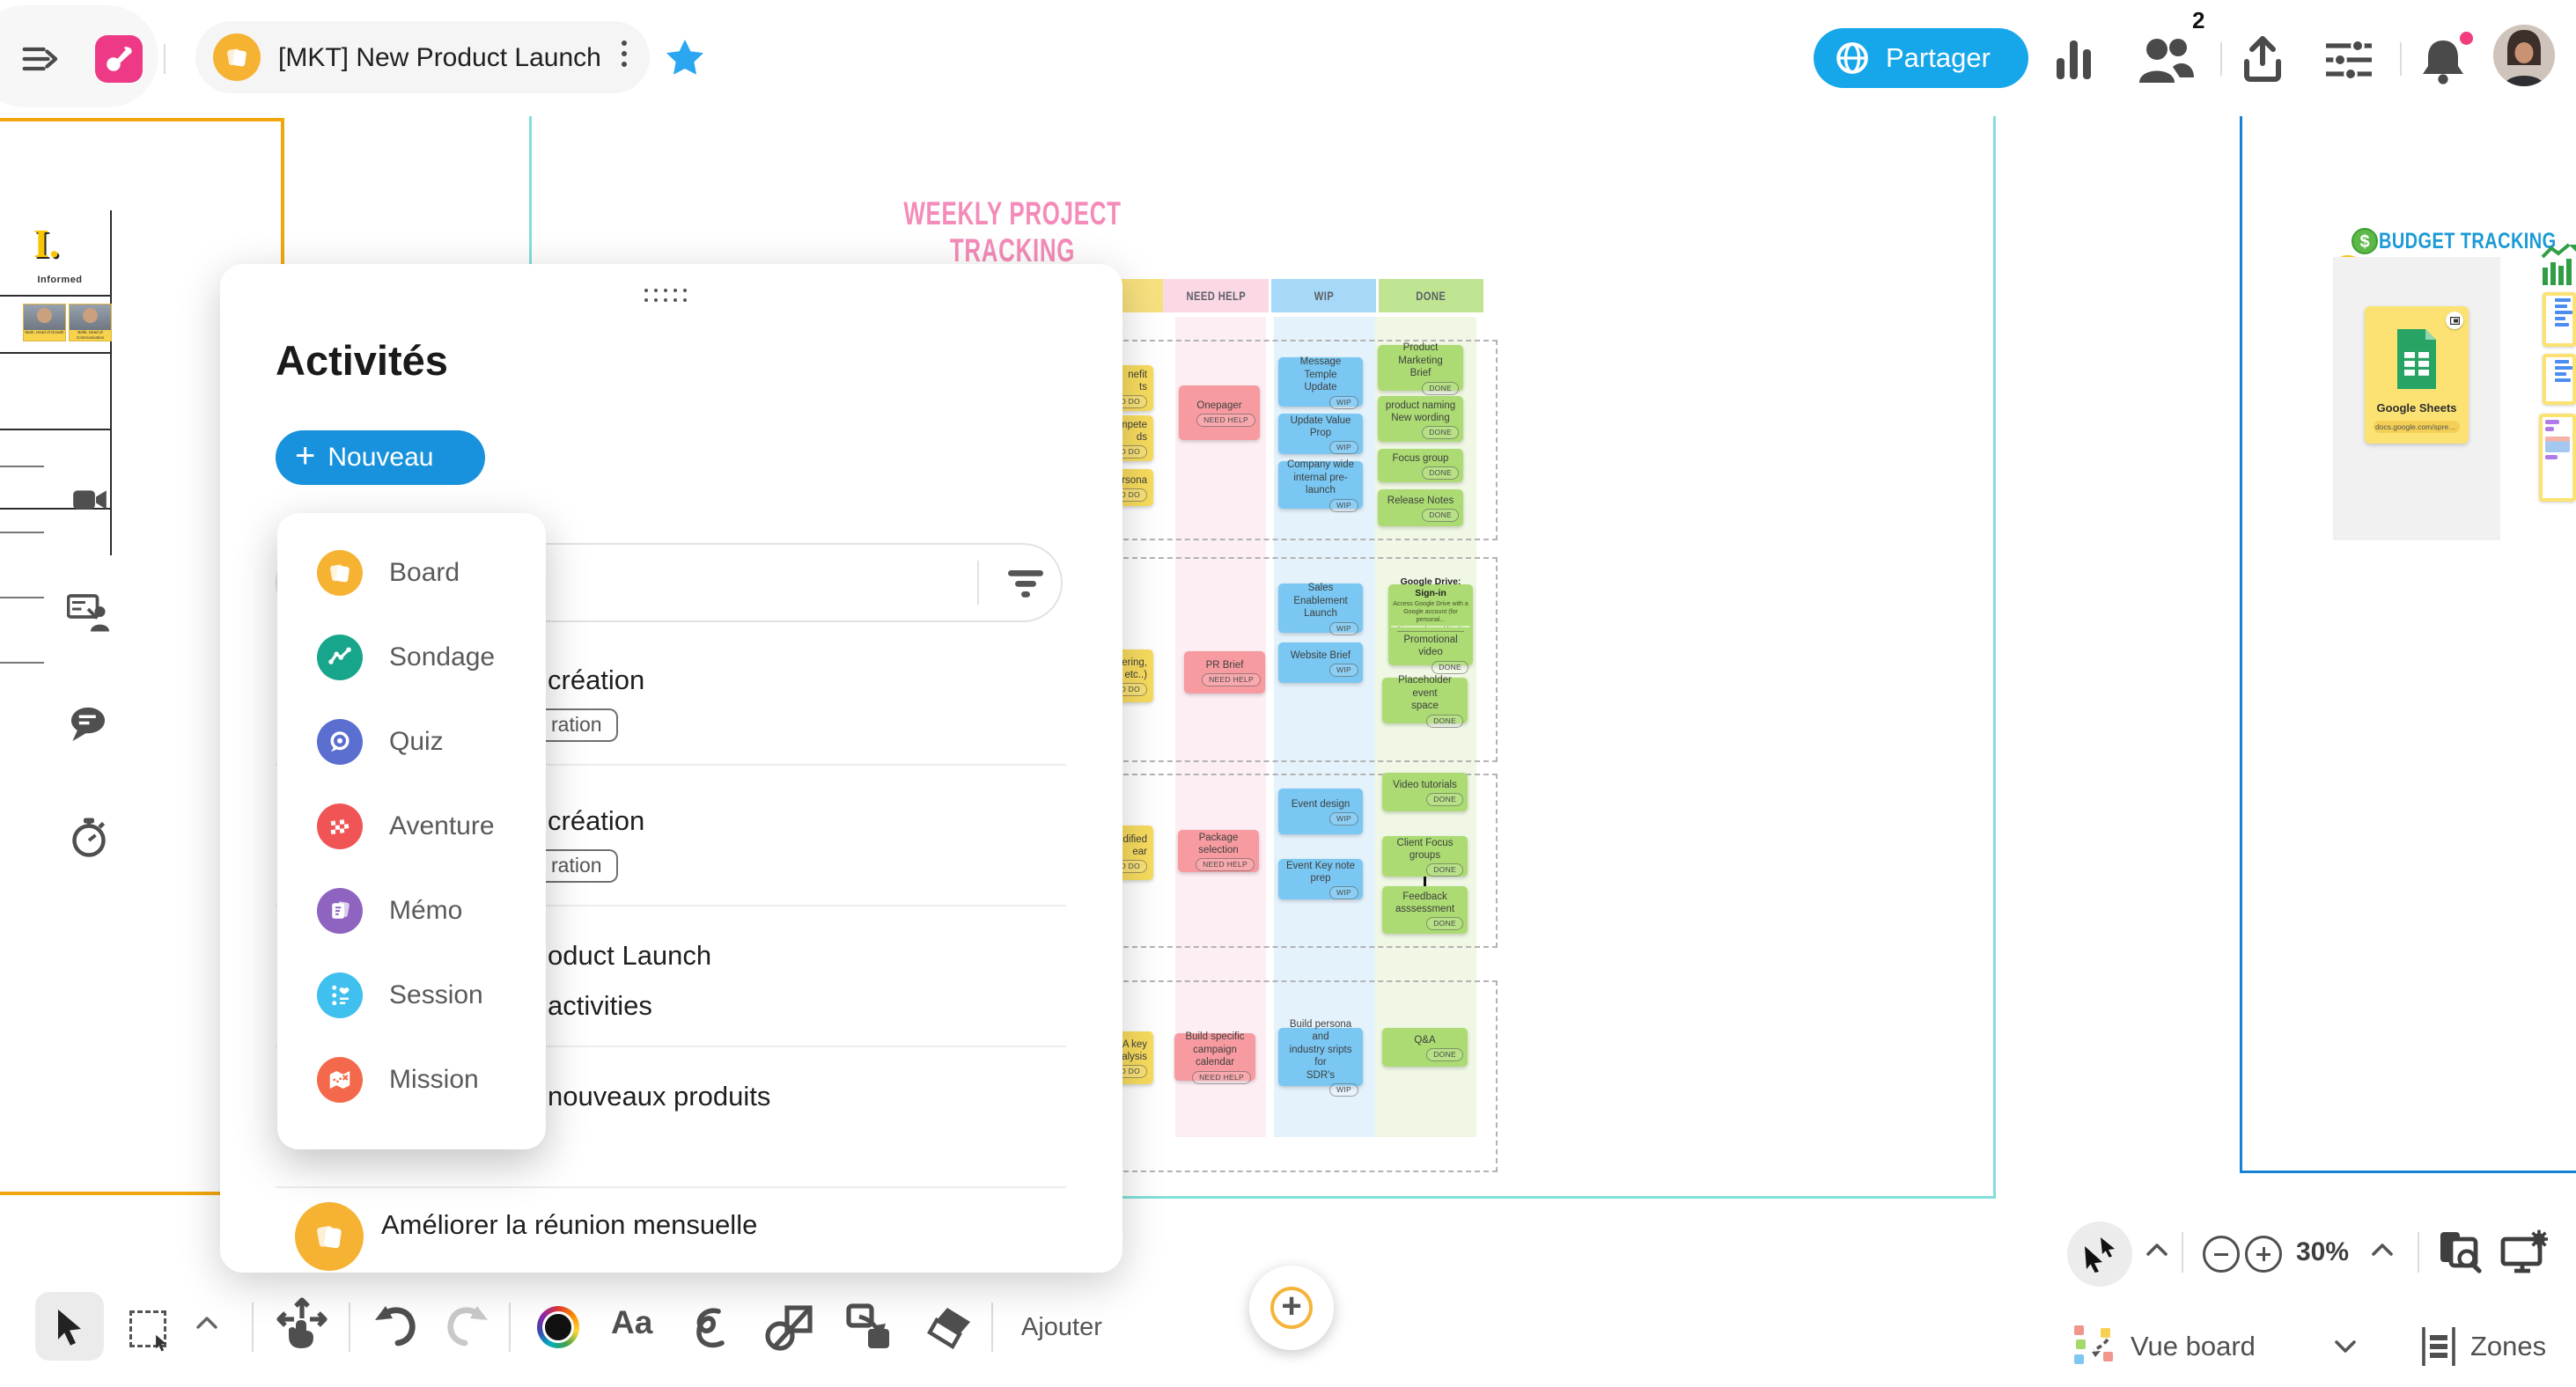  What do you see at coordinates (666, 295) in the screenshot?
I see `drag-handle` at bounding box center [666, 295].